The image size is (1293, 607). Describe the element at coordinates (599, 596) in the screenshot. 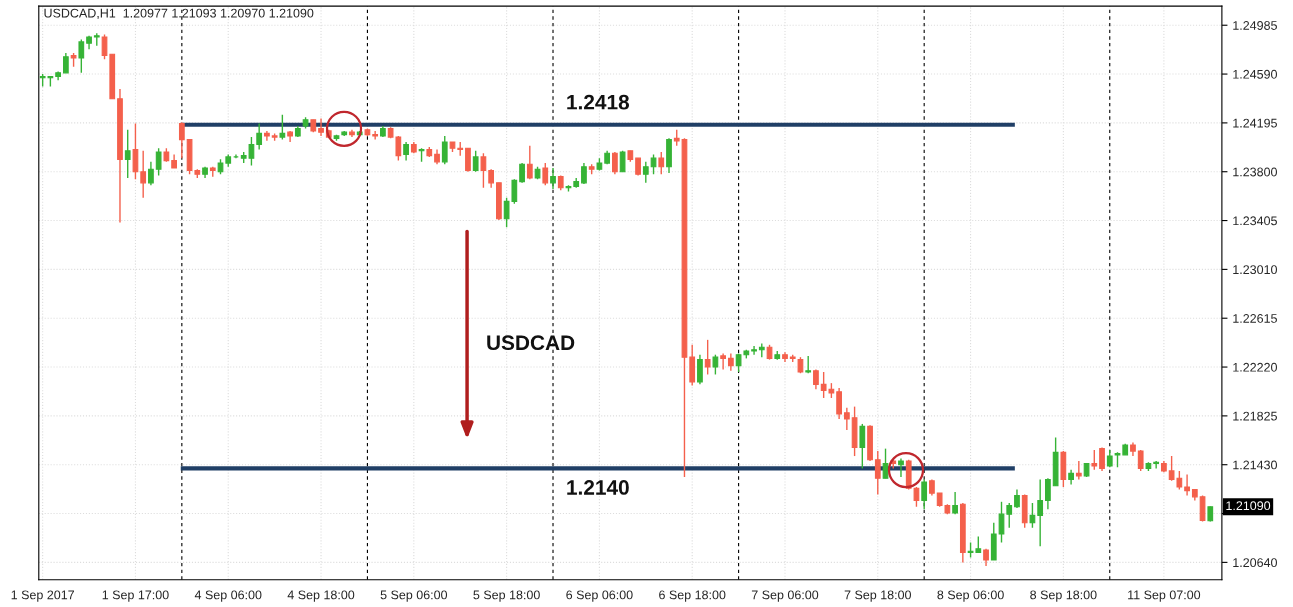

I see `x-tick-label: 6 Sep 06:00` at that location.